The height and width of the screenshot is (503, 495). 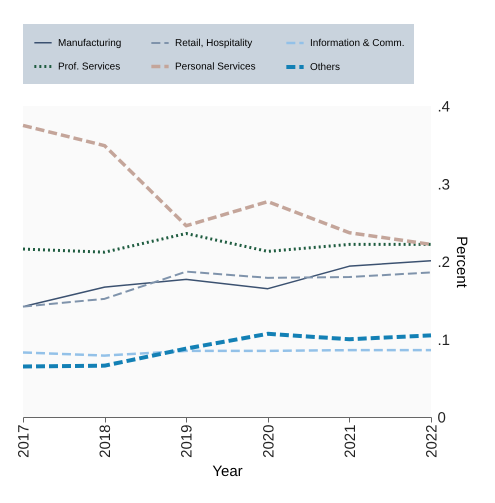 I want to click on x-tick-label: 2022, so click(x=432, y=441).